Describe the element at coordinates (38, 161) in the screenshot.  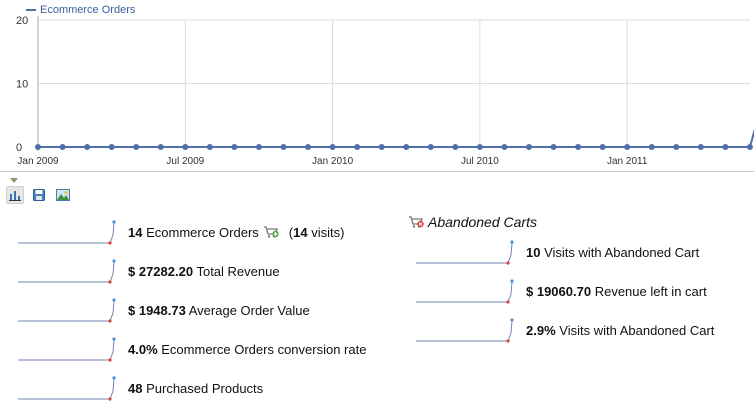
I see `x-tick-label: Jan 2009` at that location.